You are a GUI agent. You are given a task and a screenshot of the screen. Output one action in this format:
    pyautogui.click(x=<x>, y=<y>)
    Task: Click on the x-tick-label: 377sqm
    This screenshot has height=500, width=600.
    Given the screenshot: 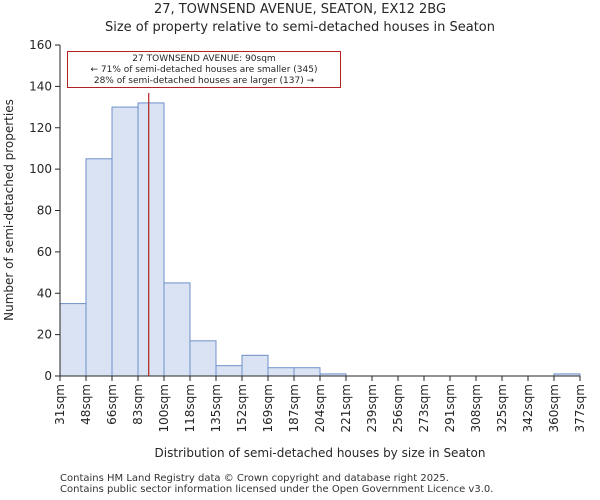 What is the action you would take?
    pyautogui.click(x=580, y=408)
    